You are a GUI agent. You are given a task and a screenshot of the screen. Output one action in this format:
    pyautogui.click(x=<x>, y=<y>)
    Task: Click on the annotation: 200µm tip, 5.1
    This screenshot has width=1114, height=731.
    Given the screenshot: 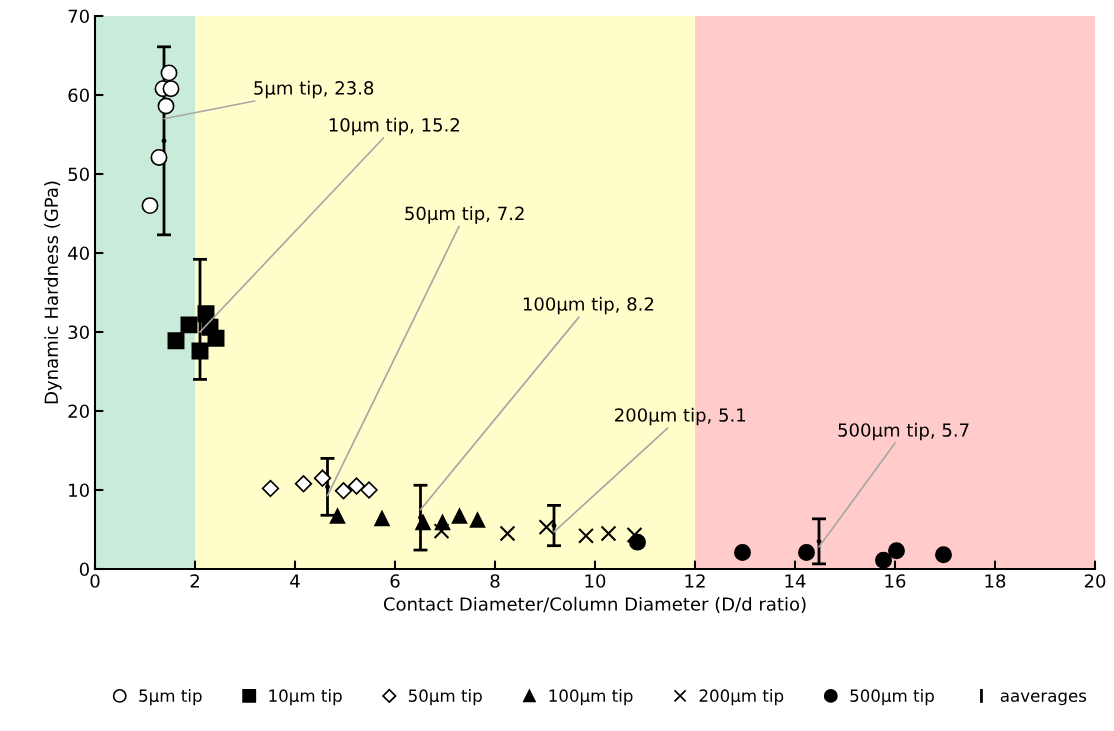 What is the action you would take?
    pyautogui.click(x=680, y=416)
    